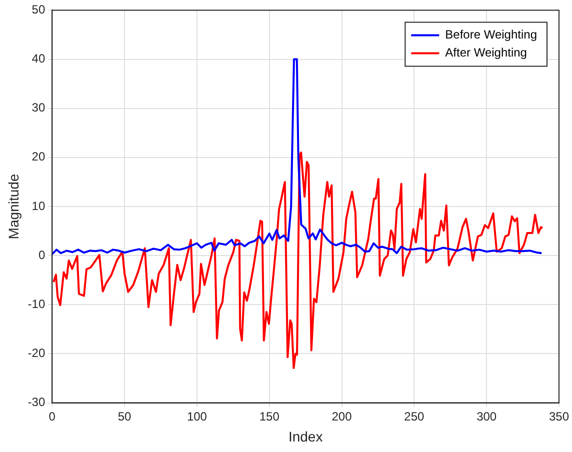 Image resolution: width=572 pixels, height=452 pixels. What do you see at coordinates (414, 416) in the screenshot?
I see `x-tick-label: 250` at bounding box center [414, 416].